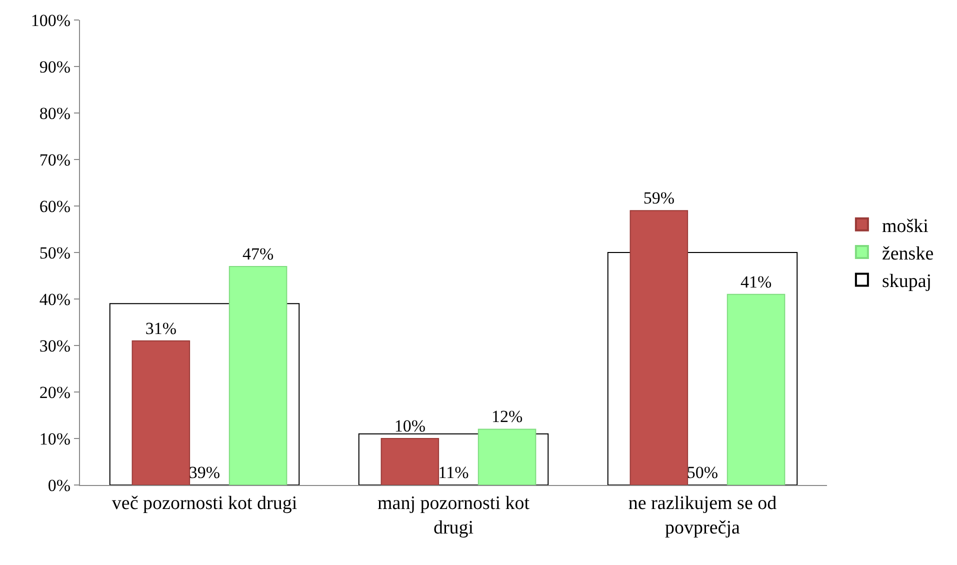  Describe the element at coordinates (55, 252) in the screenshot. I see `y-tick-label: 50%` at that location.